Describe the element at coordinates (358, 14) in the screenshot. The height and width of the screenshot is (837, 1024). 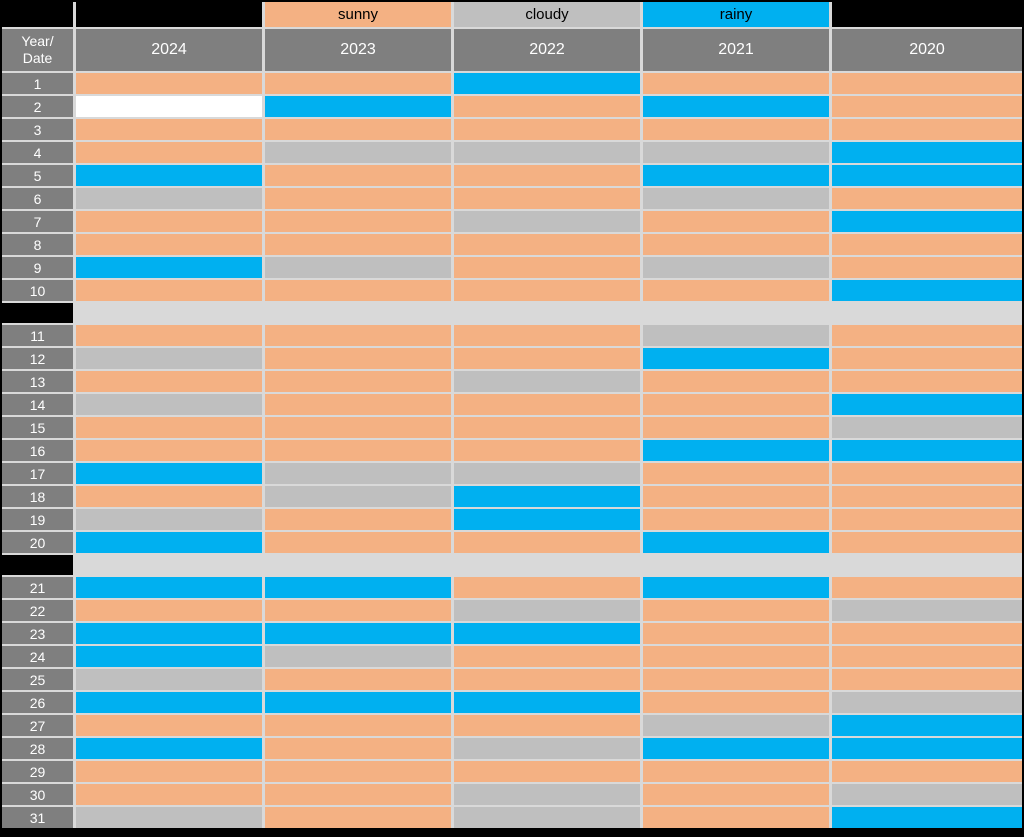
I see `legend-item-sunny: sunny` at that location.